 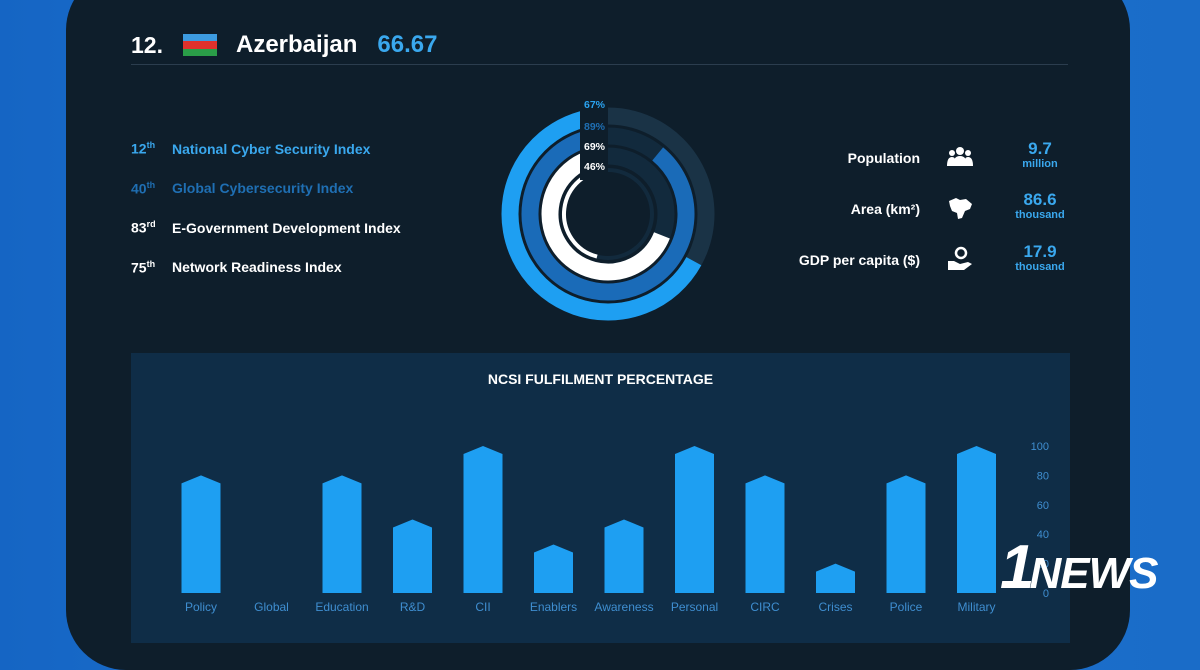 What do you see at coordinates (1040, 206) in the screenshot?
I see `stat-value-area: 86.6 thousand` at bounding box center [1040, 206].